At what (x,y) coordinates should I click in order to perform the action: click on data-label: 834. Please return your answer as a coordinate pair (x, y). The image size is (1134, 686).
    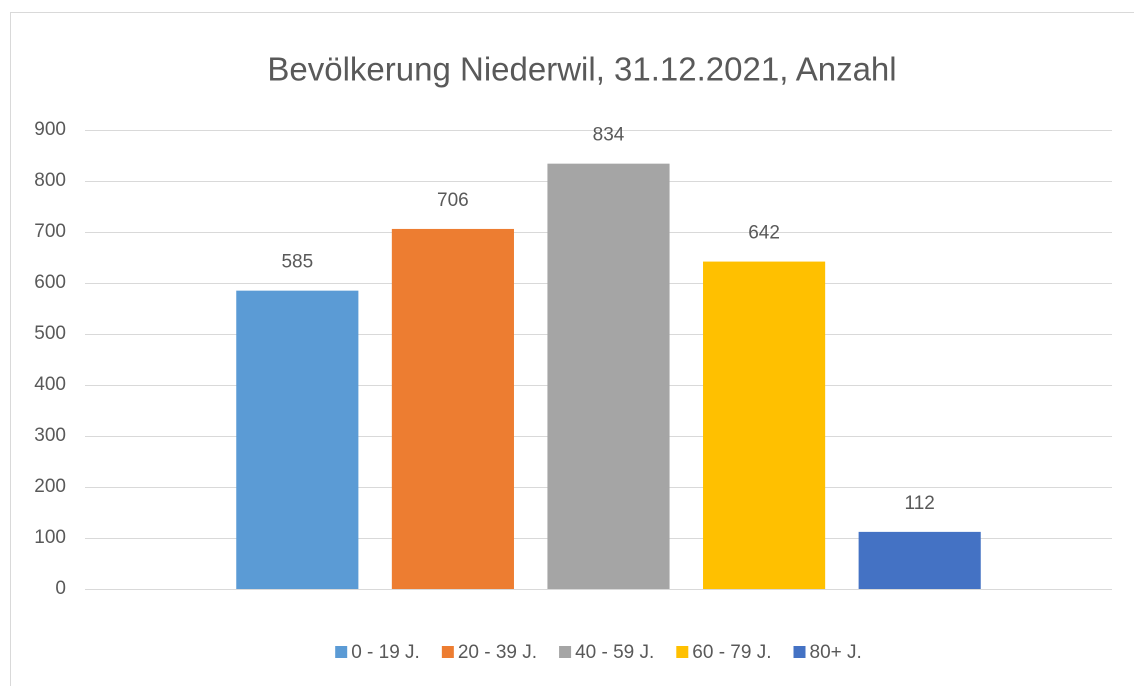
    Looking at the image, I should click on (609, 135).